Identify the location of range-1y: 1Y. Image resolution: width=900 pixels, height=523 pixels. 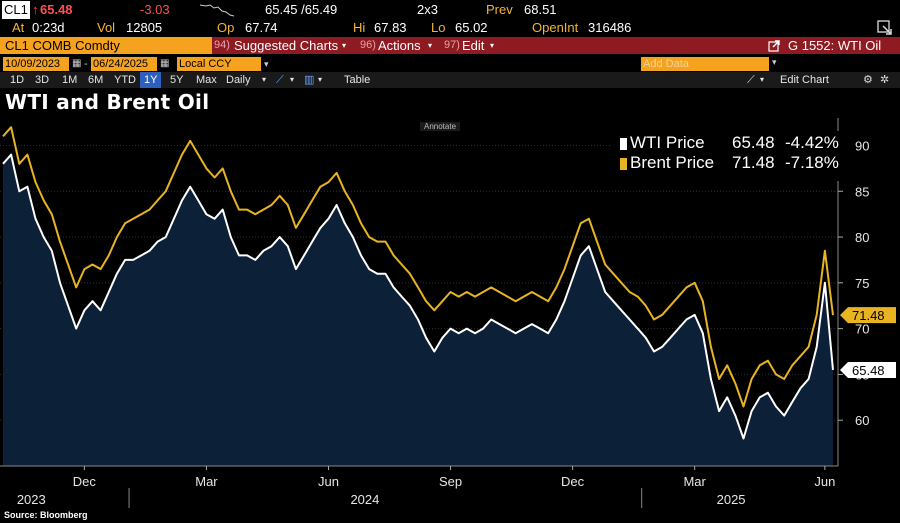
(151, 80).